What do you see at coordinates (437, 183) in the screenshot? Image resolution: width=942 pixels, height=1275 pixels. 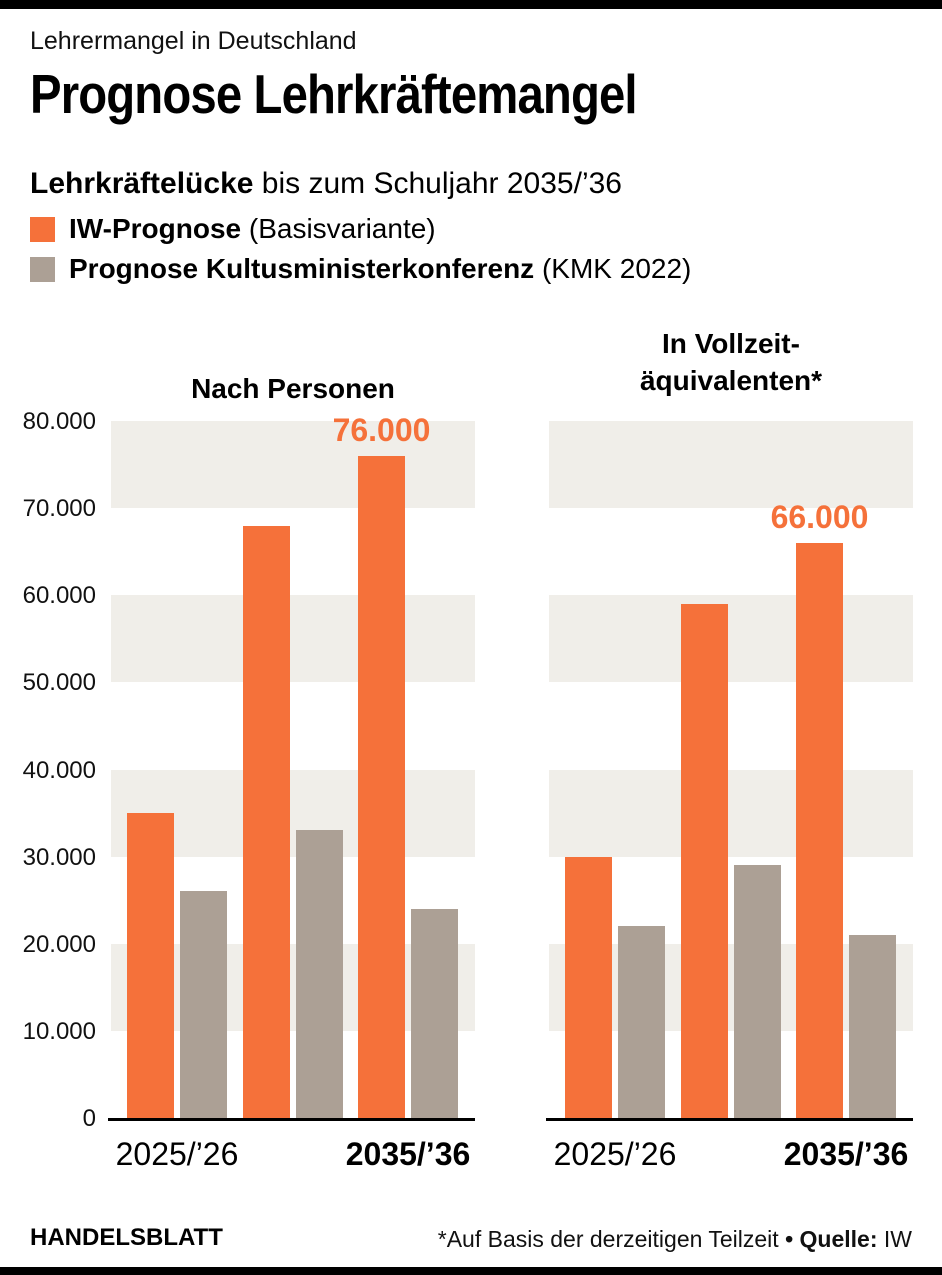 I see `subtitle-rest: bis zum Schuljahr 2035/’36` at bounding box center [437, 183].